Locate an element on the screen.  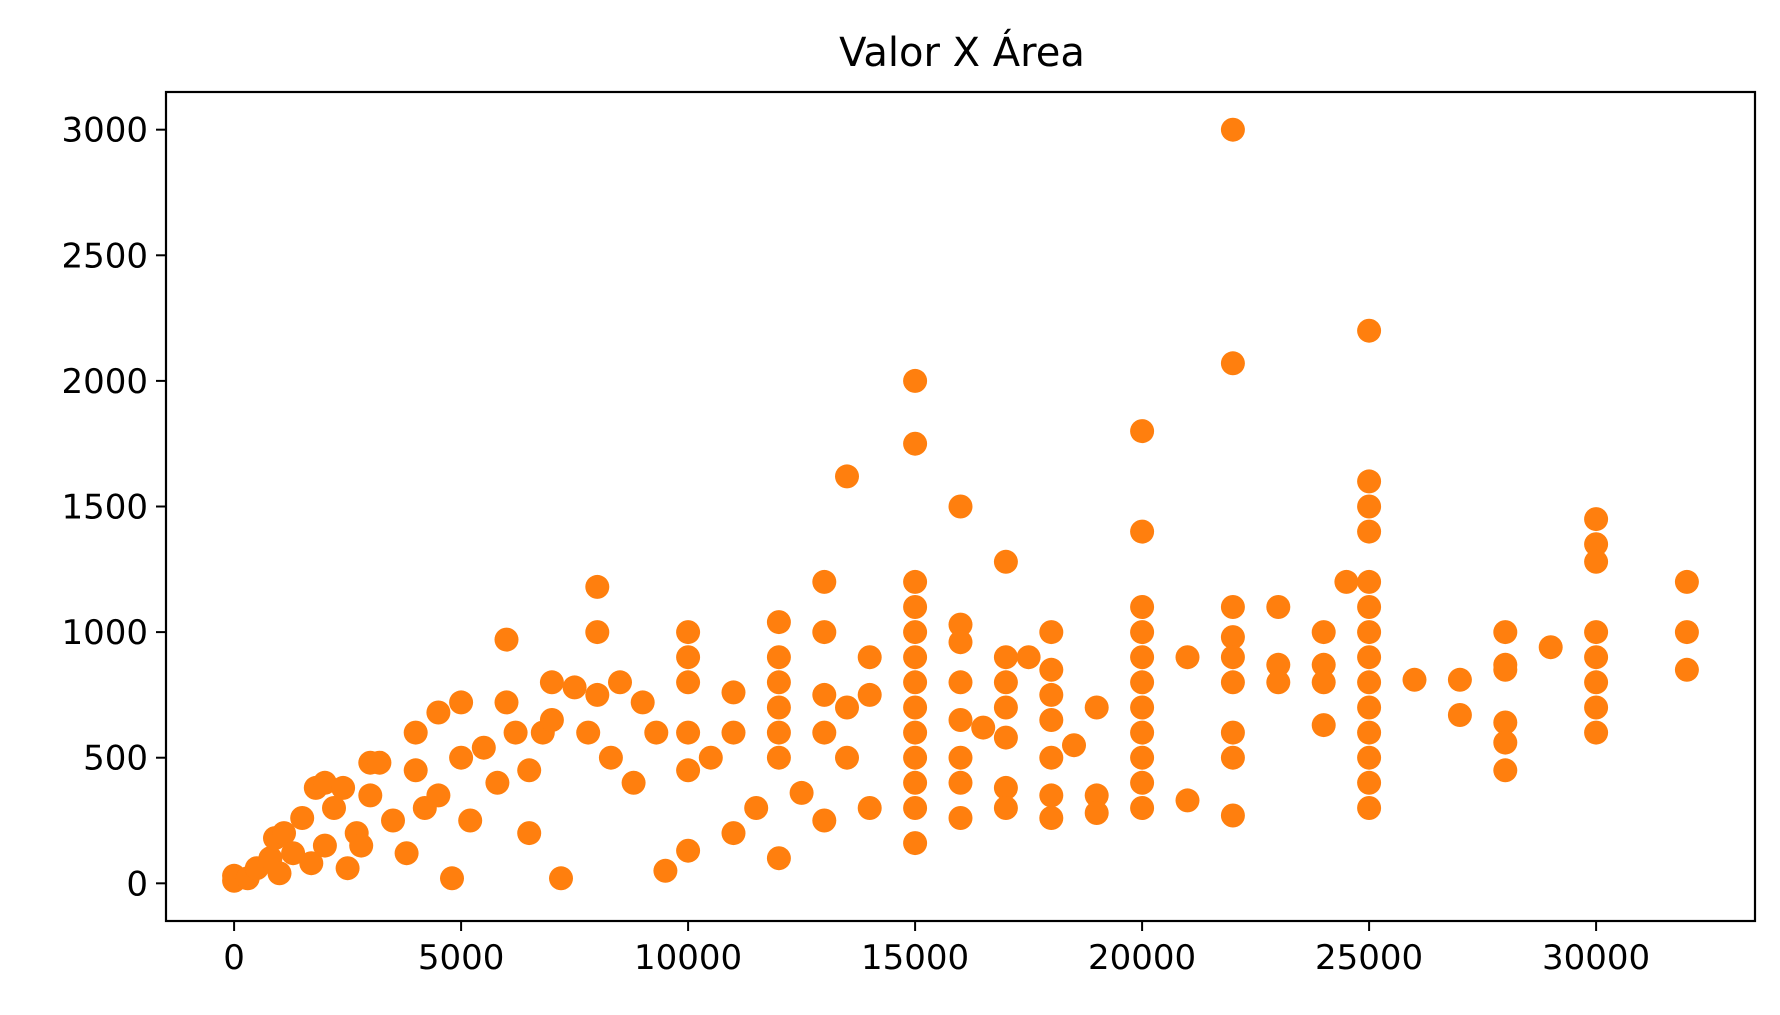
x-tick-label: 5000 is located at coordinates (461, 958).